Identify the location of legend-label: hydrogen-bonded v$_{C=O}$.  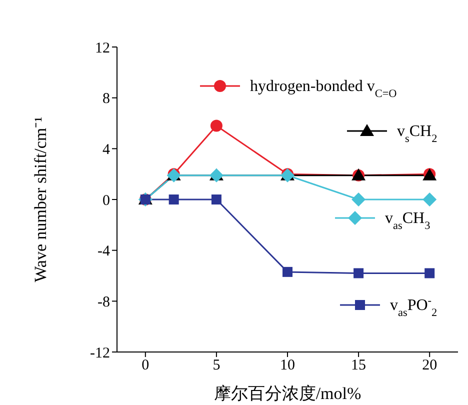
(323, 89).